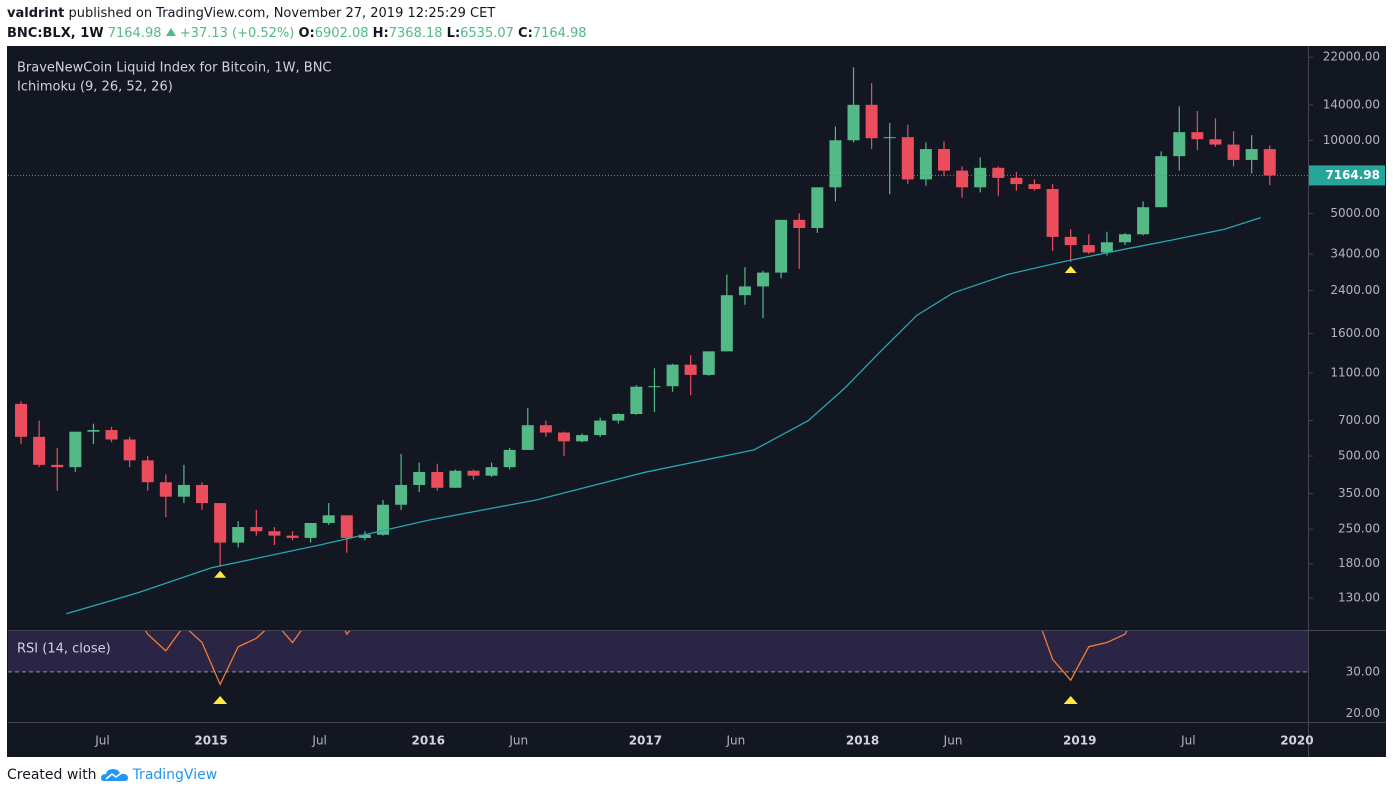 This screenshot has height=797, width=1393. Describe the element at coordinates (95, 87) in the screenshot. I see `indicator-label: Ichimoku (9, 26, 52, 26)` at that location.